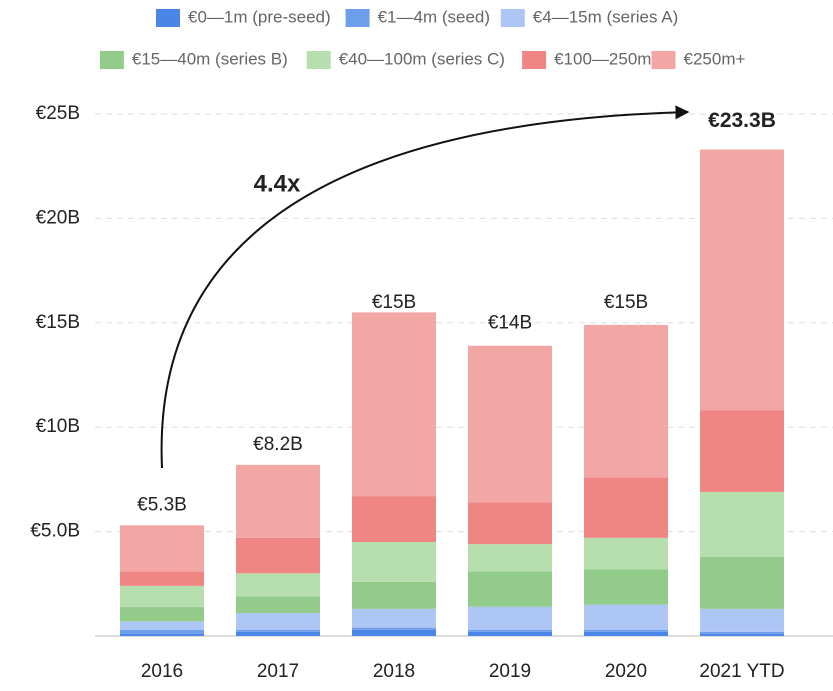 This screenshot has height=691, width=833. I want to click on legend-label: €0—1m (pre-seed), so click(259, 16).